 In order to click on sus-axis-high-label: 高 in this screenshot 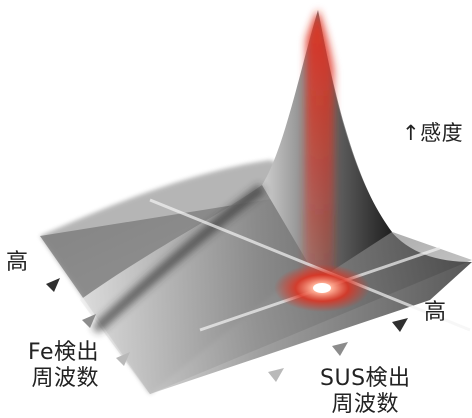, I will do `click(435, 312)`.